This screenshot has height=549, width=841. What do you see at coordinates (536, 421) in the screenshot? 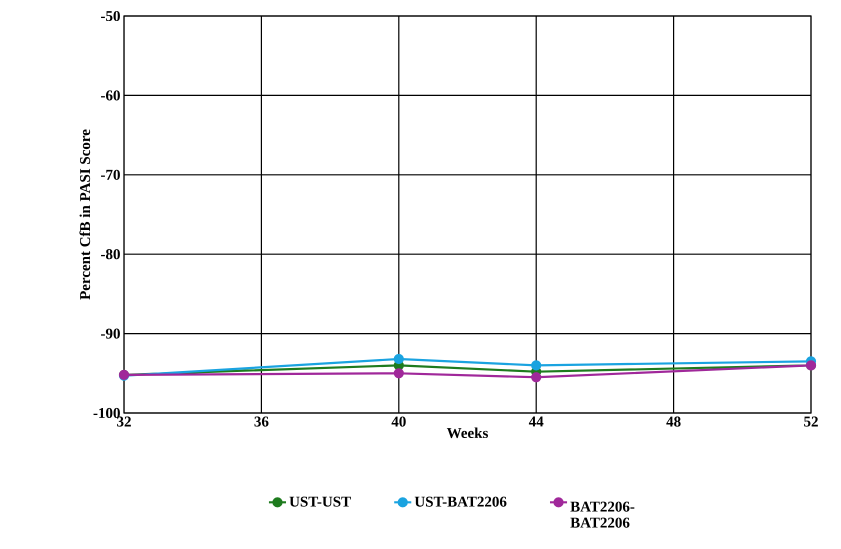
I see `x-tick-label: 44` at bounding box center [536, 421].